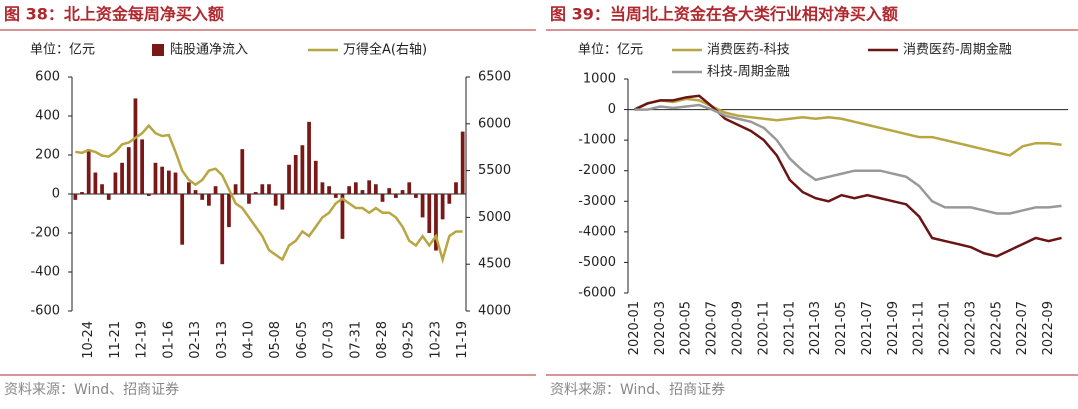  I want to click on y-tick-label: 200, so click(47, 155).